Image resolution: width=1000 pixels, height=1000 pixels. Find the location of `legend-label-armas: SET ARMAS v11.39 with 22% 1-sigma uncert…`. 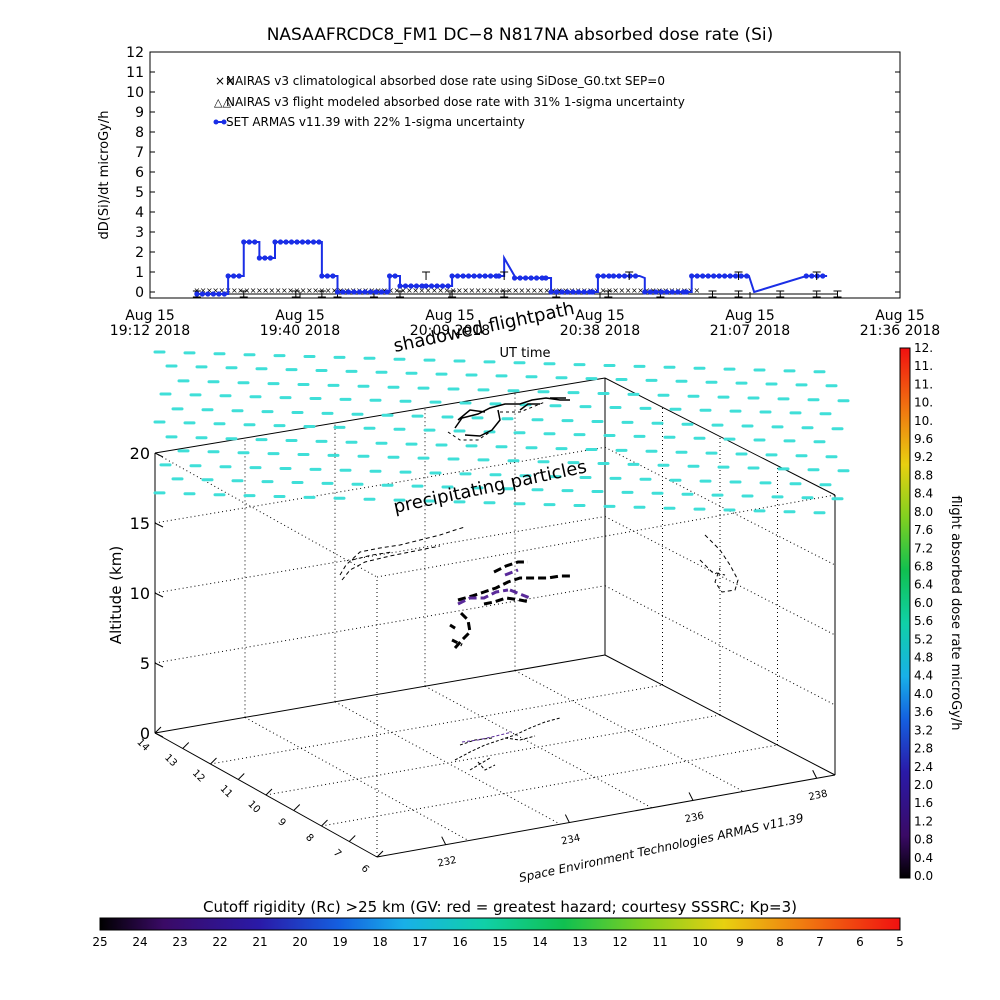

legend-label-armas: SET ARMAS v11.39 with 22% 1-sigma uncert… is located at coordinates (375, 122).